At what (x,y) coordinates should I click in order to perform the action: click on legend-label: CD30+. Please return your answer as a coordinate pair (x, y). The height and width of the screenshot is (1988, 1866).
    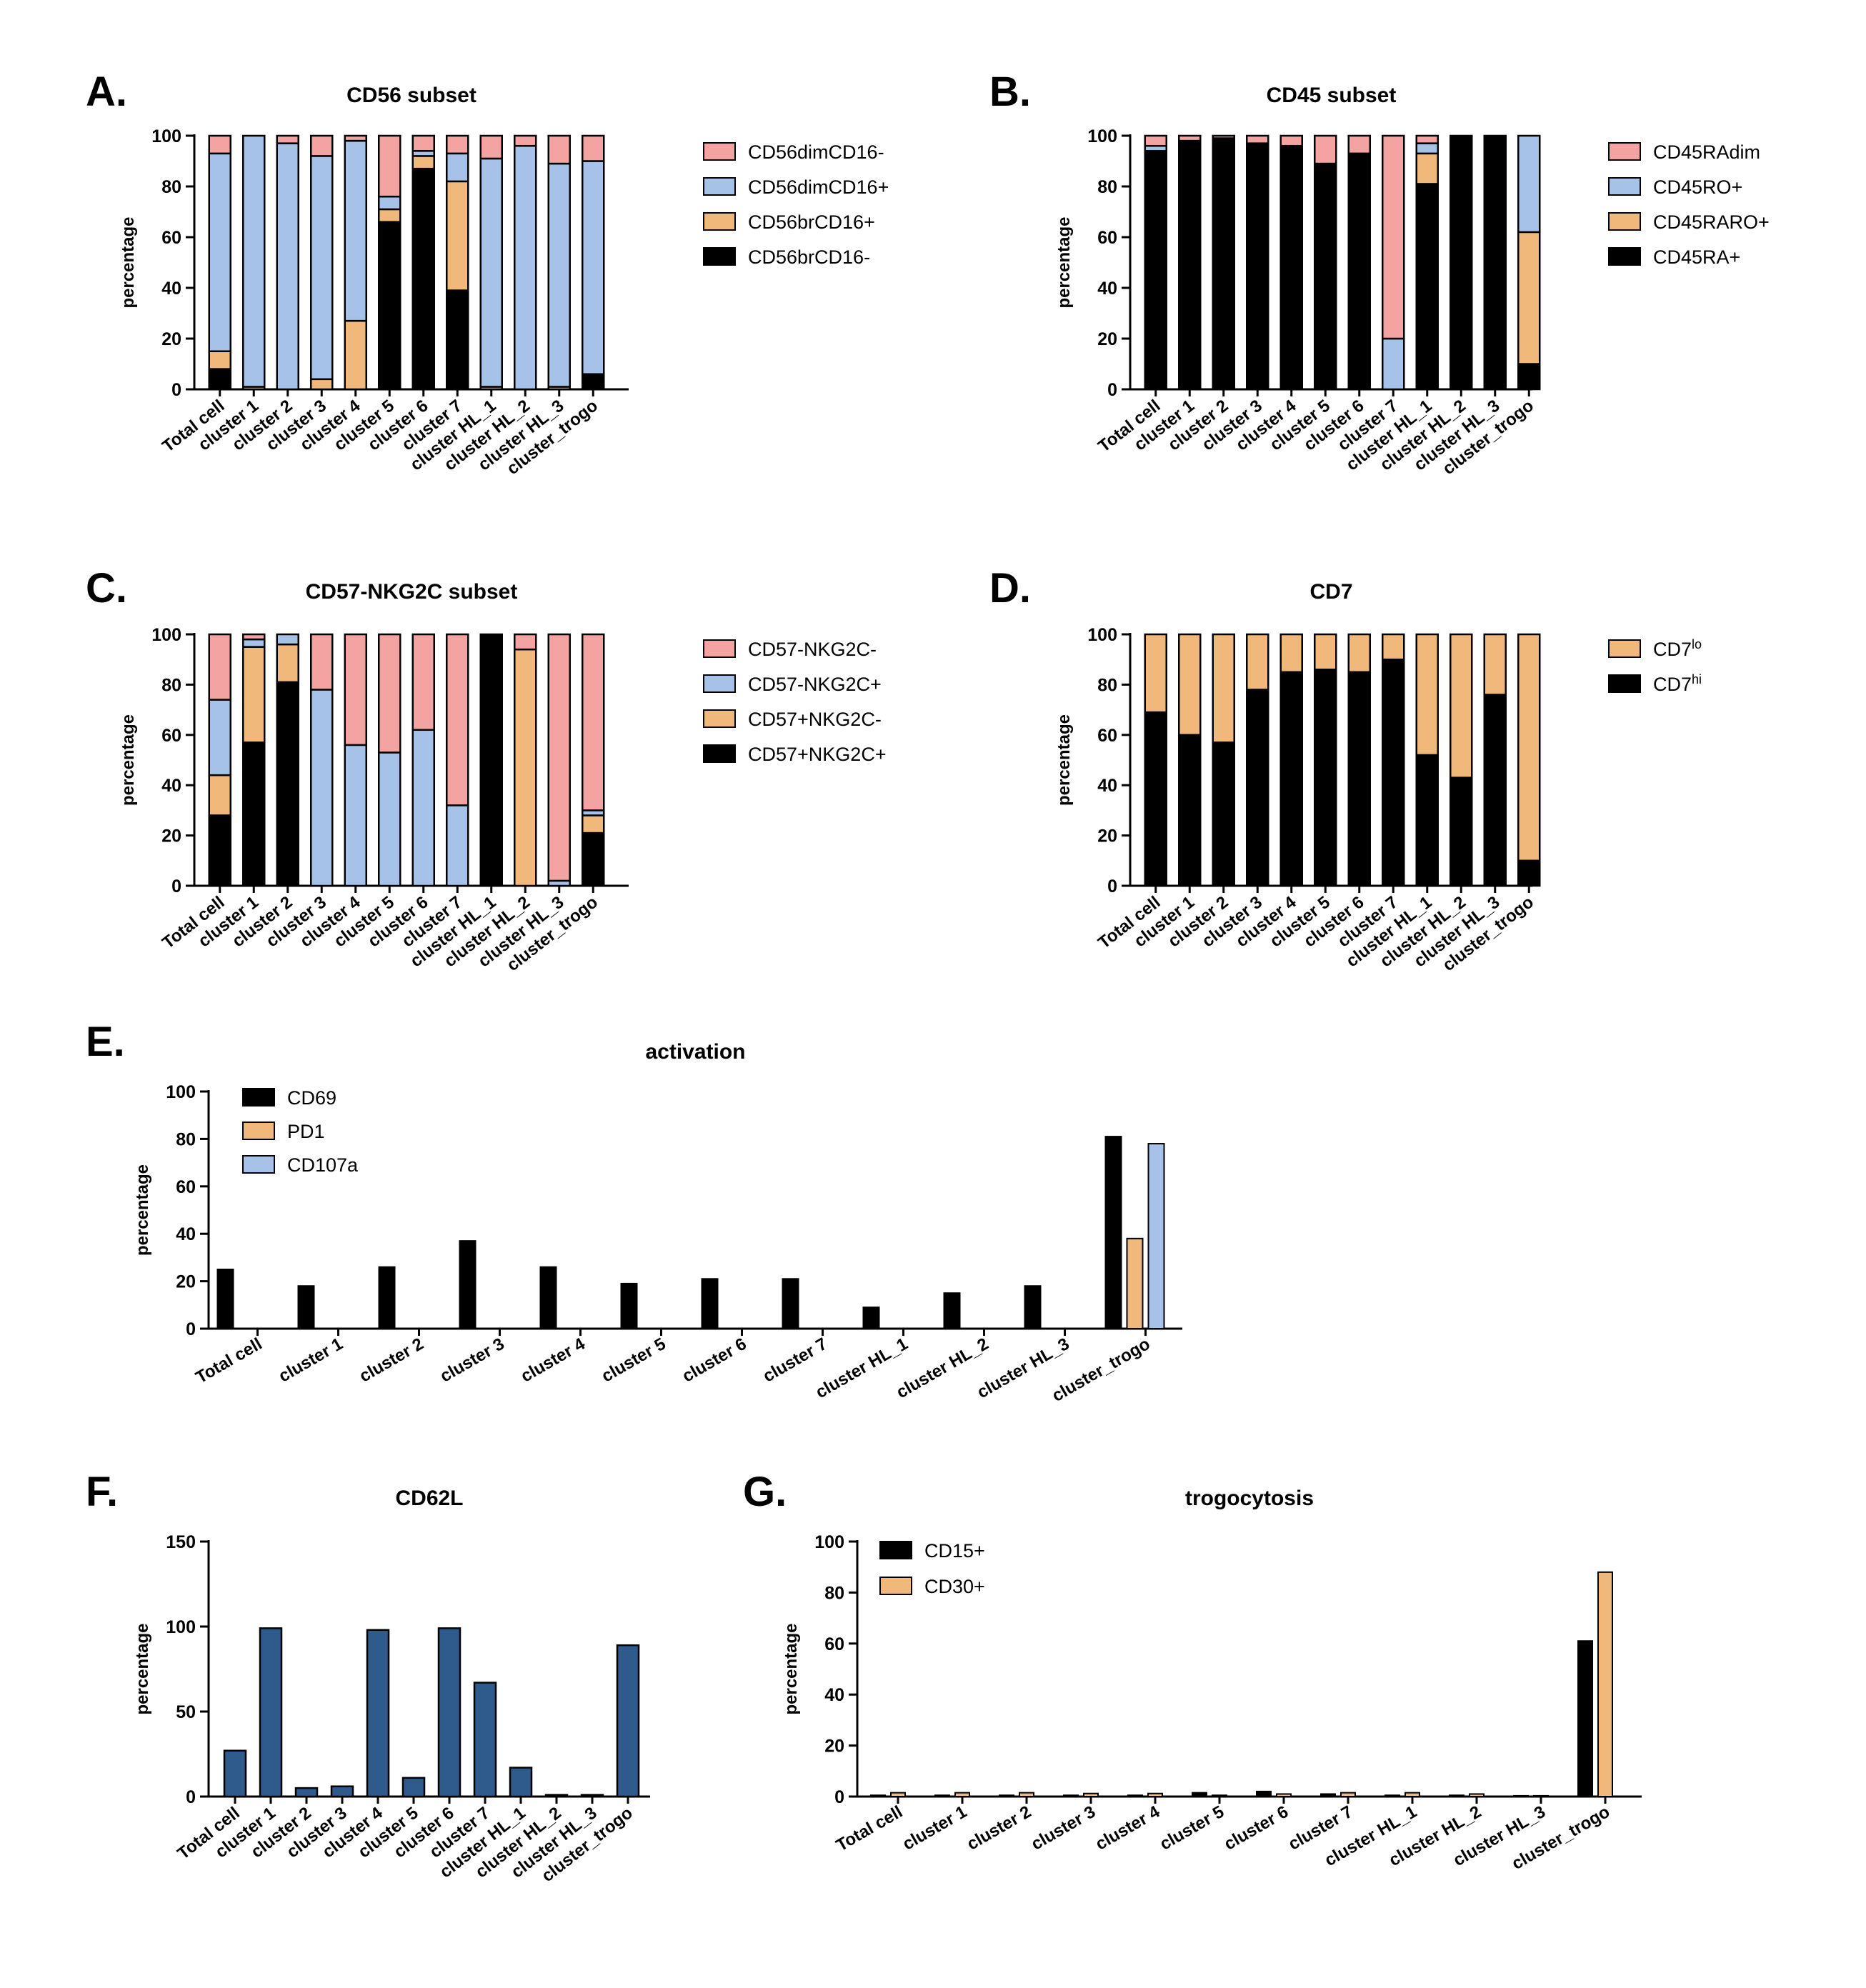
    Looking at the image, I should click on (954, 1586).